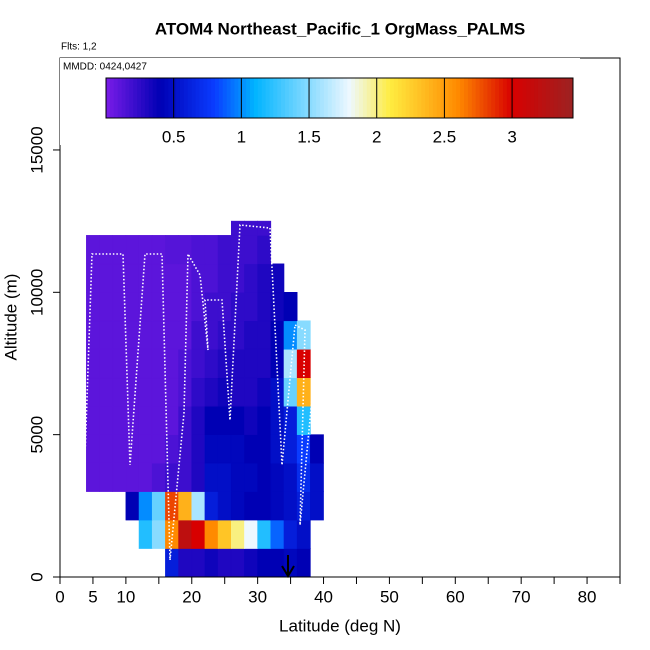 The image size is (650, 650). I want to click on x-tick-label: 80, so click(587, 596).